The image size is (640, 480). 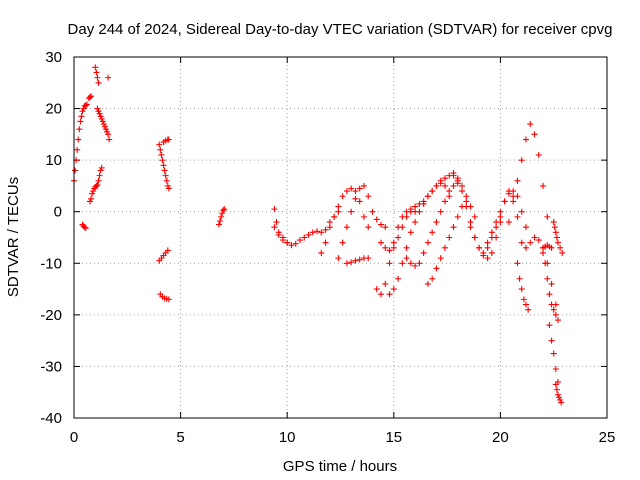 What do you see at coordinates (396, 252) in the screenshot?
I see `series-arc-r` at bounding box center [396, 252].